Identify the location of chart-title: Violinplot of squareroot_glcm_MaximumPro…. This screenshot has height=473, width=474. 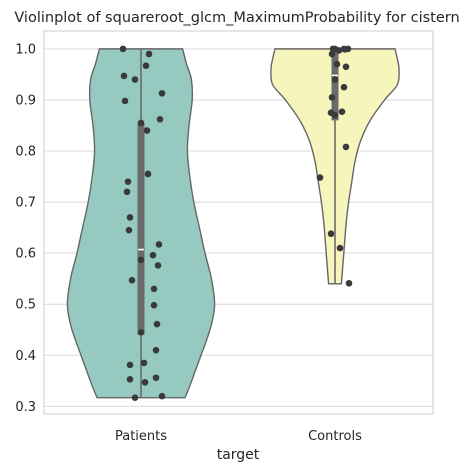
(236, 18).